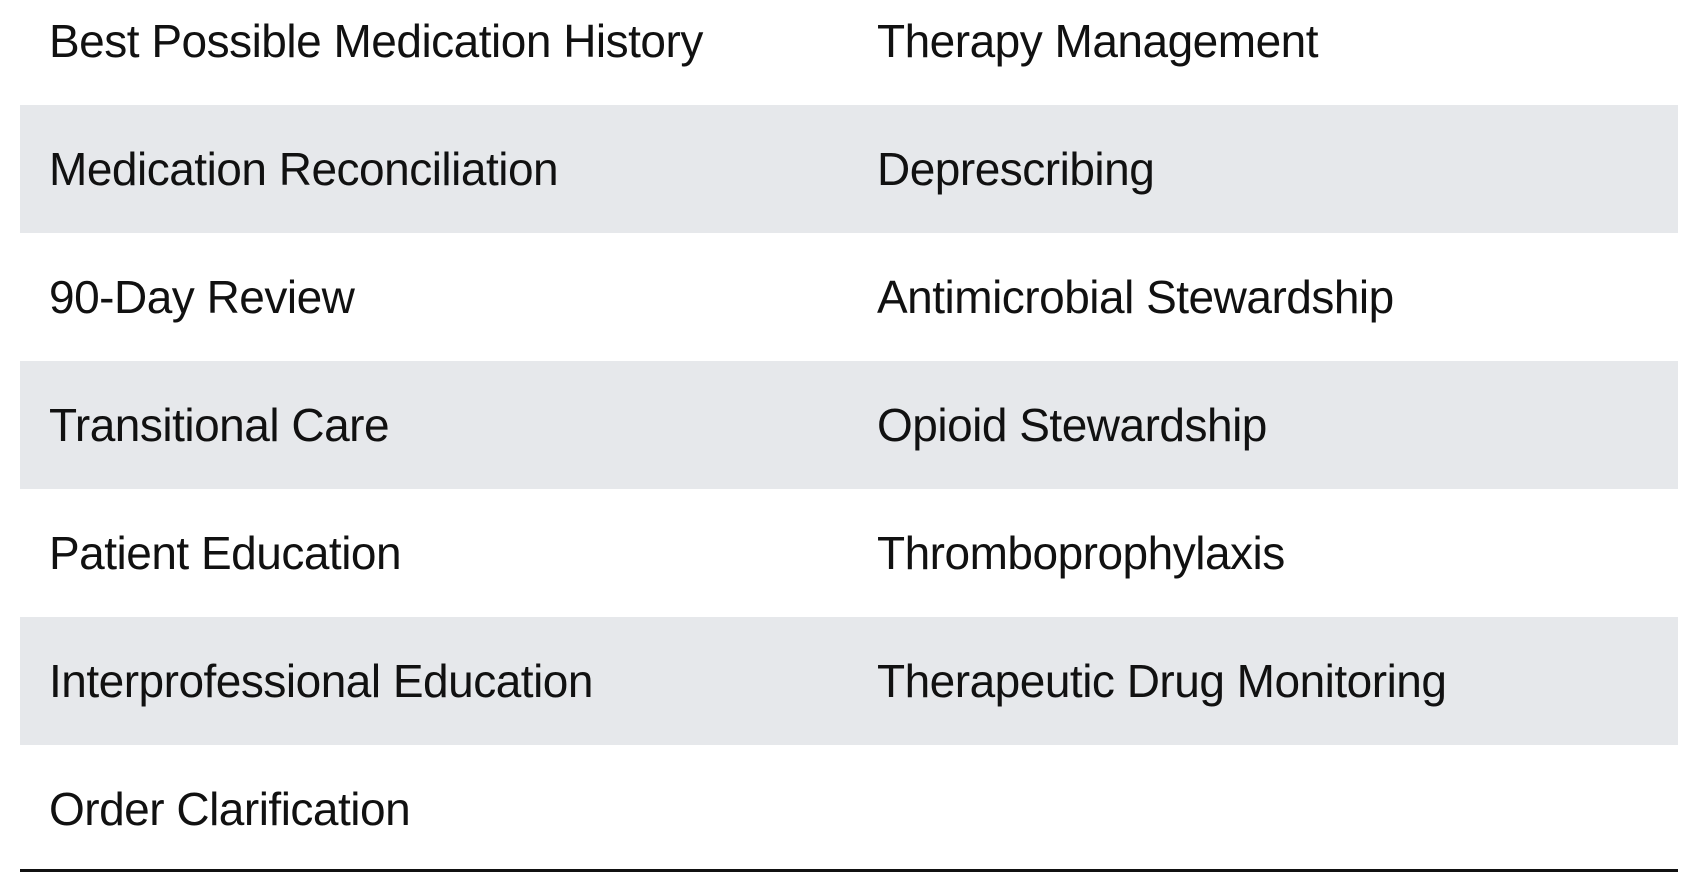 This screenshot has width=1698, height=892. What do you see at coordinates (849, 425) in the screenshot?
I see `table-row: Transitional Care Opioid Stewardship` at bounding box center [849, 425].